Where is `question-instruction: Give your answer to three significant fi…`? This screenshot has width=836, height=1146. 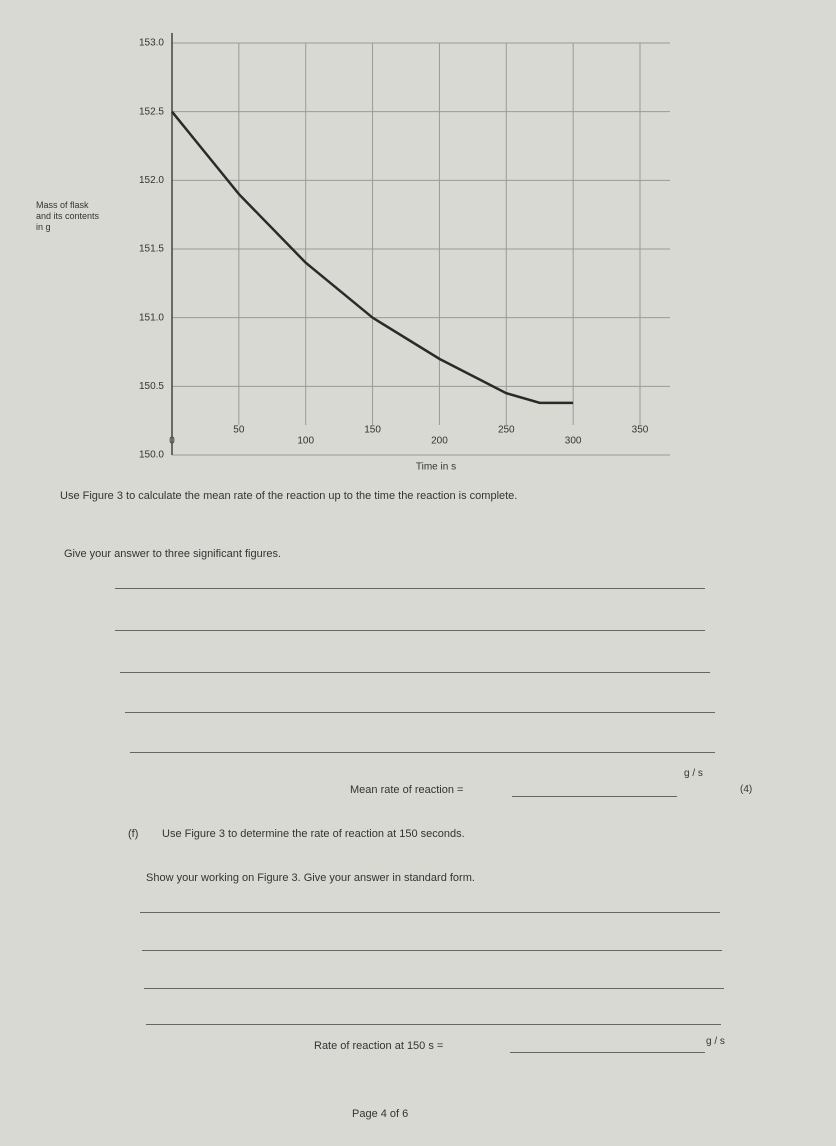
question-instruction: Give your answer to three significant fi… is located at coordinates (173, 554).